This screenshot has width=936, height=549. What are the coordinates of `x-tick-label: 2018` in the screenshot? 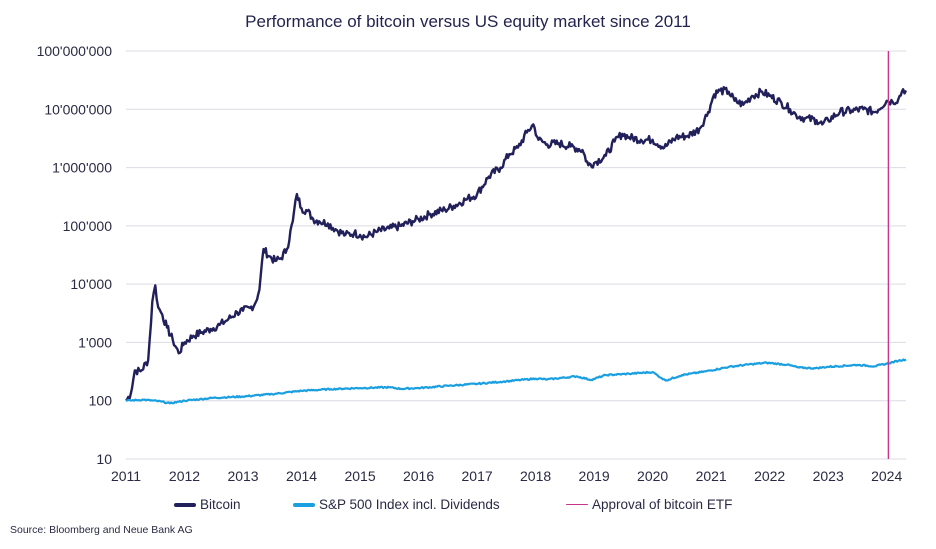 It's located at (535, 476).